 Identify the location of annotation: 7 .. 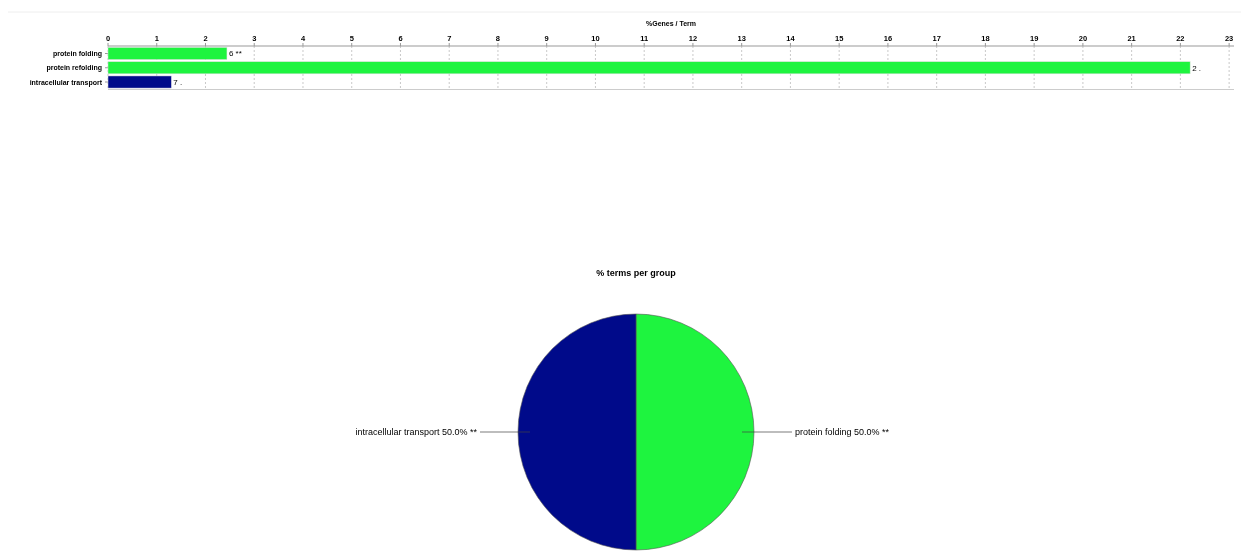
(178, 83).